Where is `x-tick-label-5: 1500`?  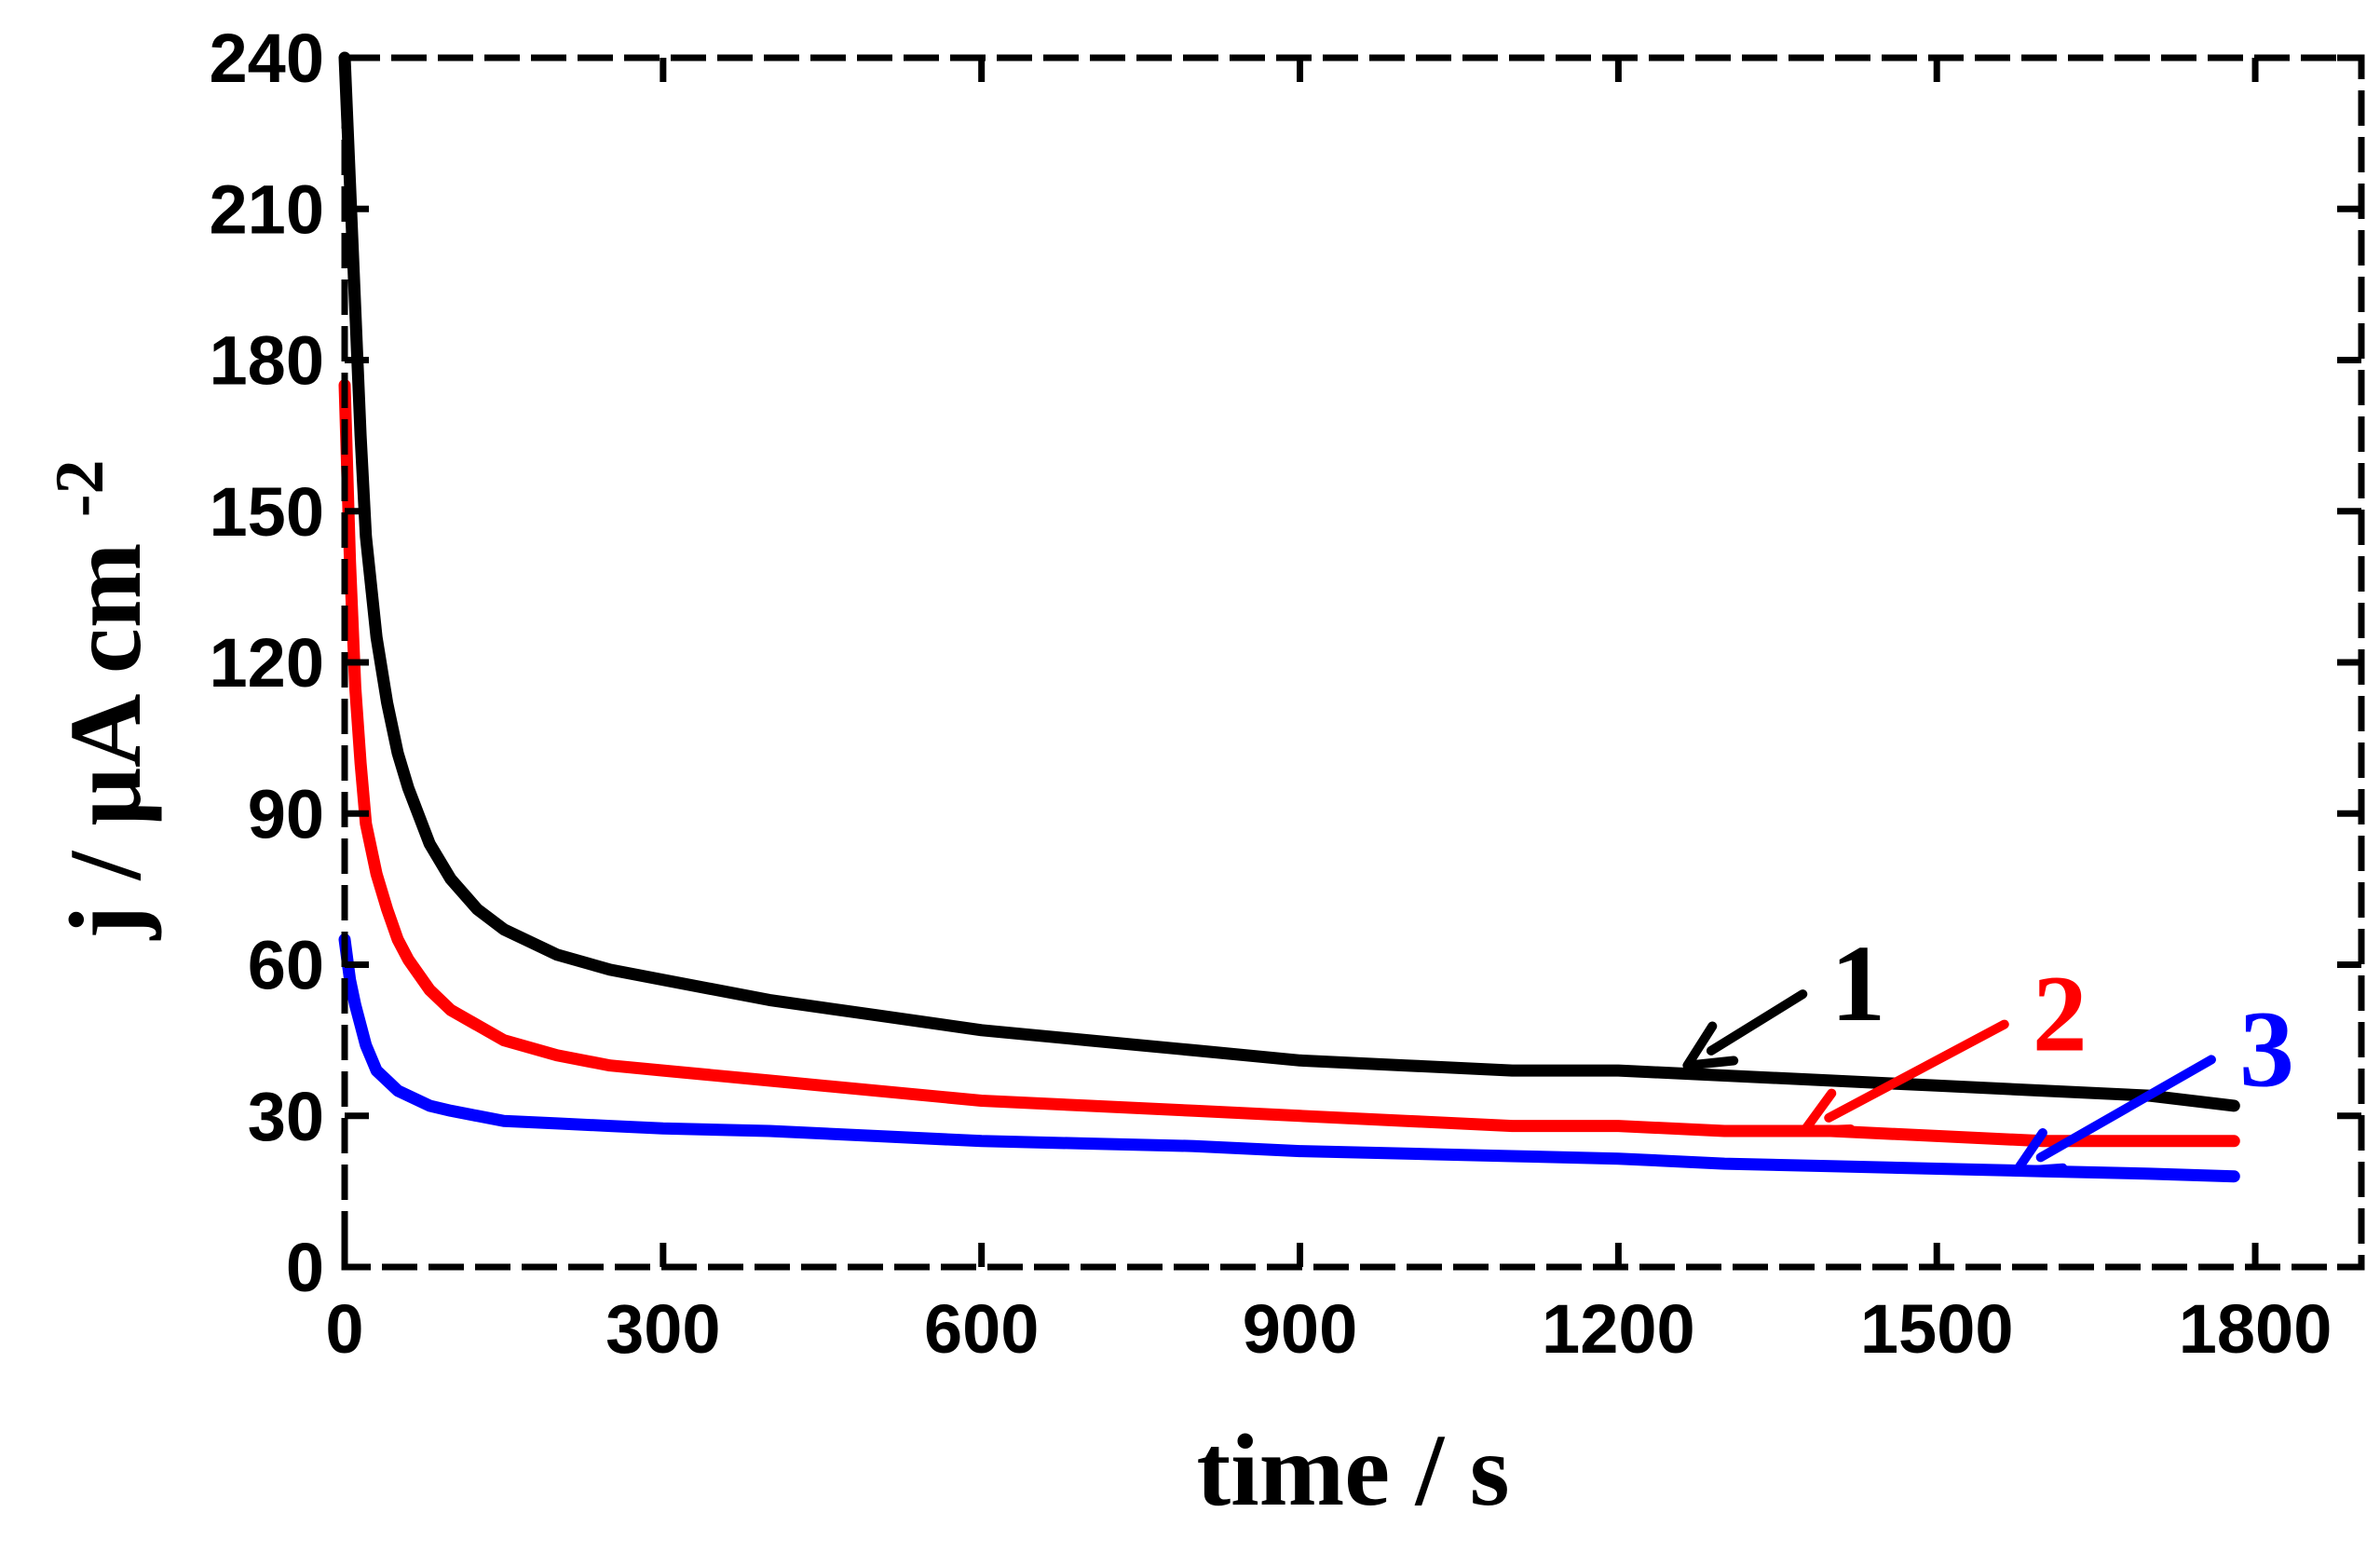
x-tick-label-5: 1500 is located at coordinates (1937, 1329).